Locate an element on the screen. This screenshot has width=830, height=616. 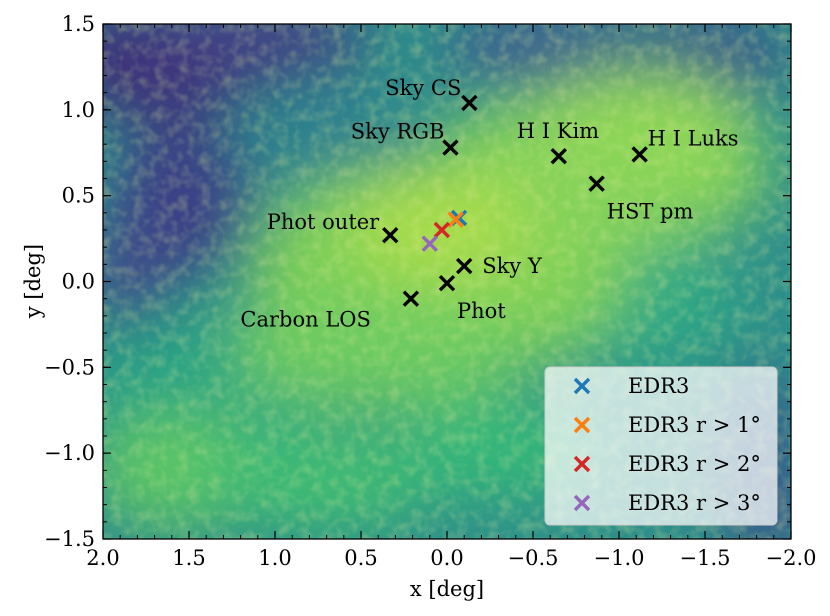
legend-box is located at coordinates (661, 446).